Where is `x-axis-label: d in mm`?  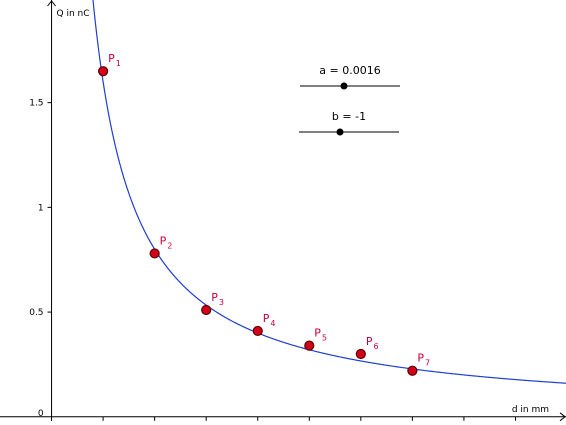
x-axis-label: d in mm is located at coordinates (530, 410).